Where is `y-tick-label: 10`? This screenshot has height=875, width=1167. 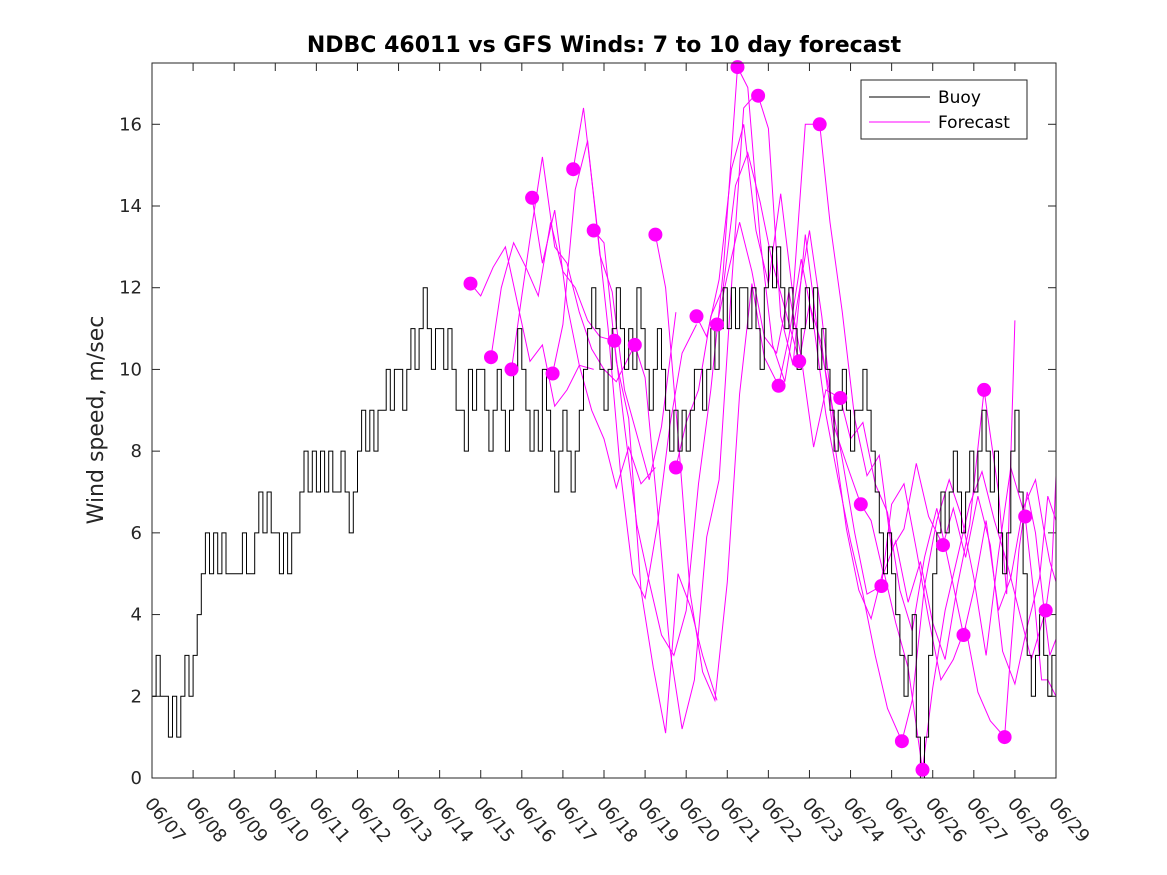
y-tick-label: 10 is located at coordinates (130, 369).